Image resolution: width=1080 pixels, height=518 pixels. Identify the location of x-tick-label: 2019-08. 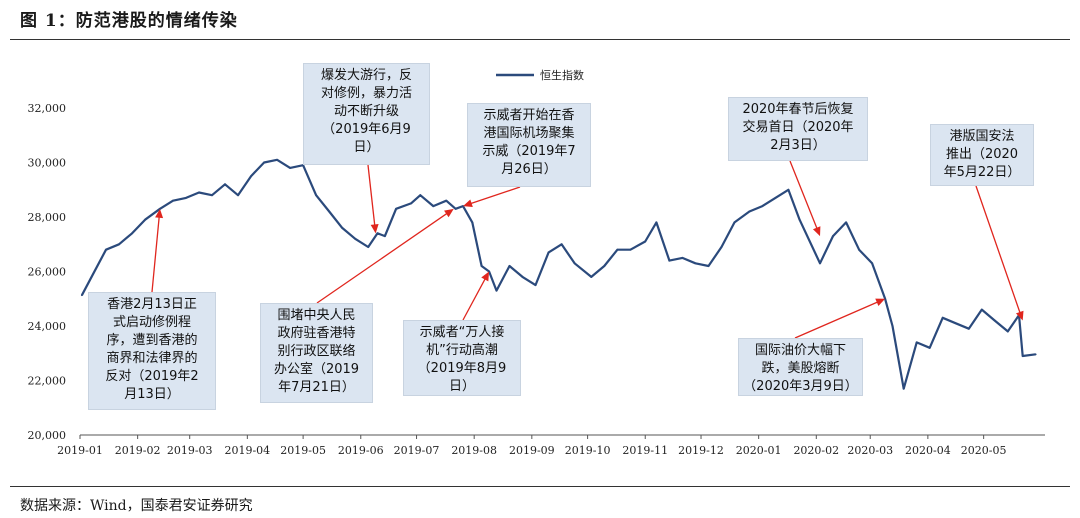
(474, 450).